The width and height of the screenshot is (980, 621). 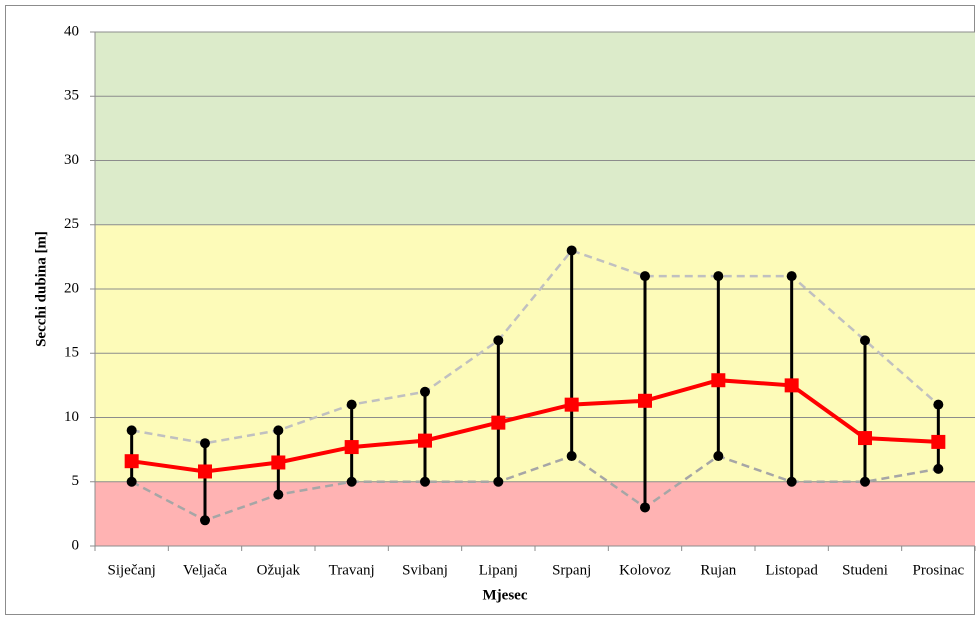 I want to click on y-tick-label: 35, so click(x=71, y=96).